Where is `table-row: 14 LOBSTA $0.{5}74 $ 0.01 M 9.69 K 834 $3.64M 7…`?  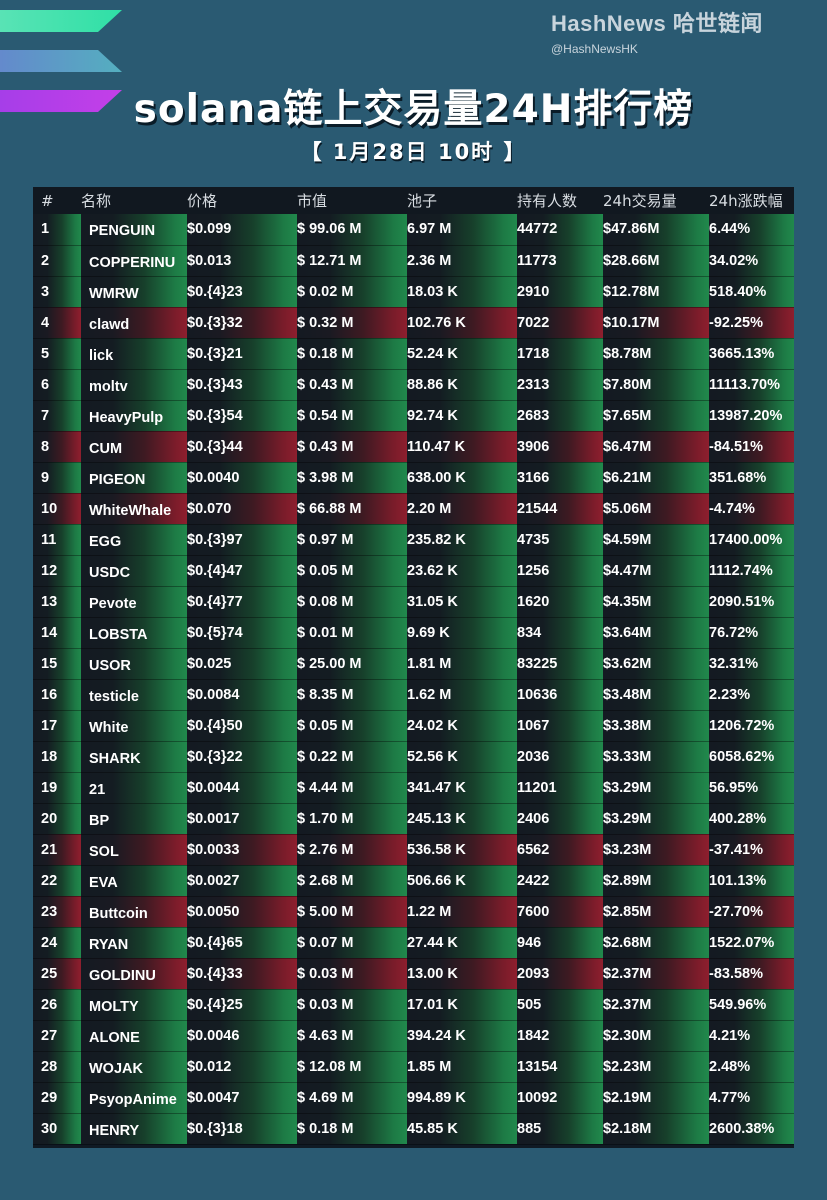 table-row: 14 LOBSTA $0.{5}74 $ 0.01 M 9.69 K 834 $3.64M 7… is located at coordinates (413, 633).